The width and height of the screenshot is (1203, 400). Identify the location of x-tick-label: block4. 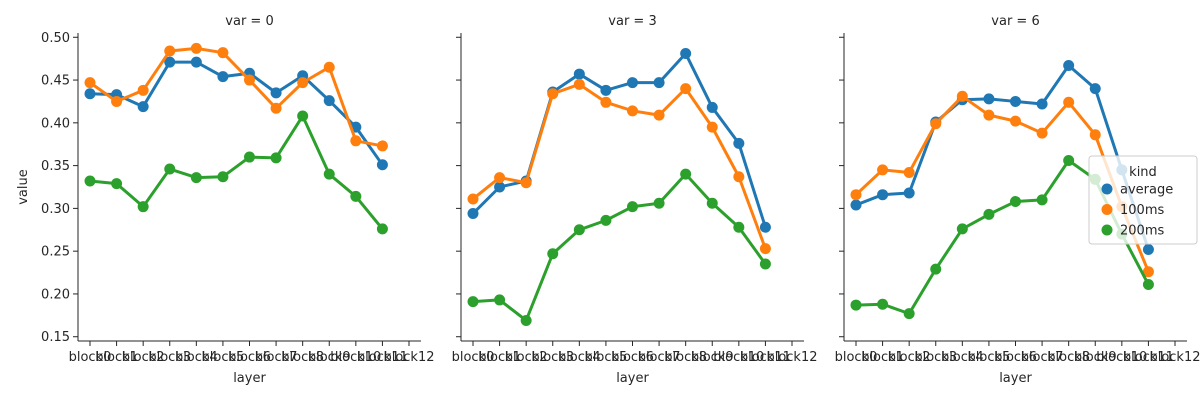
(962, 357).